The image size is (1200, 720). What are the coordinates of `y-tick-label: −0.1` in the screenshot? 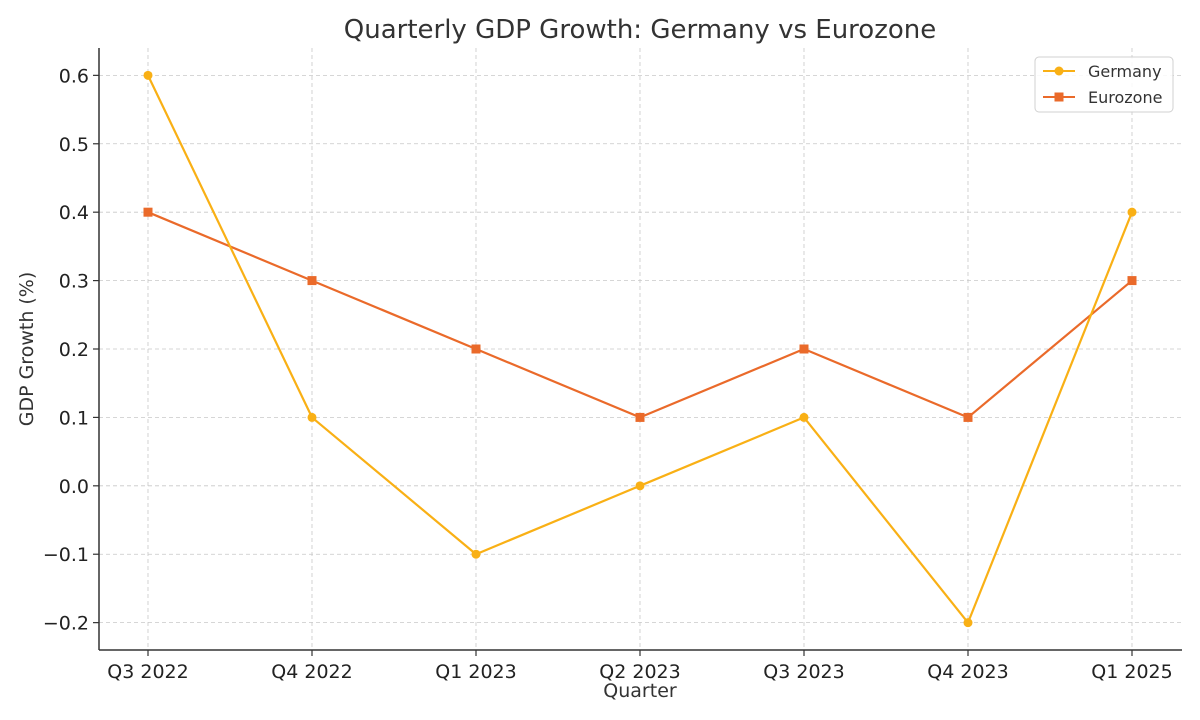 It's located at (66, 555).